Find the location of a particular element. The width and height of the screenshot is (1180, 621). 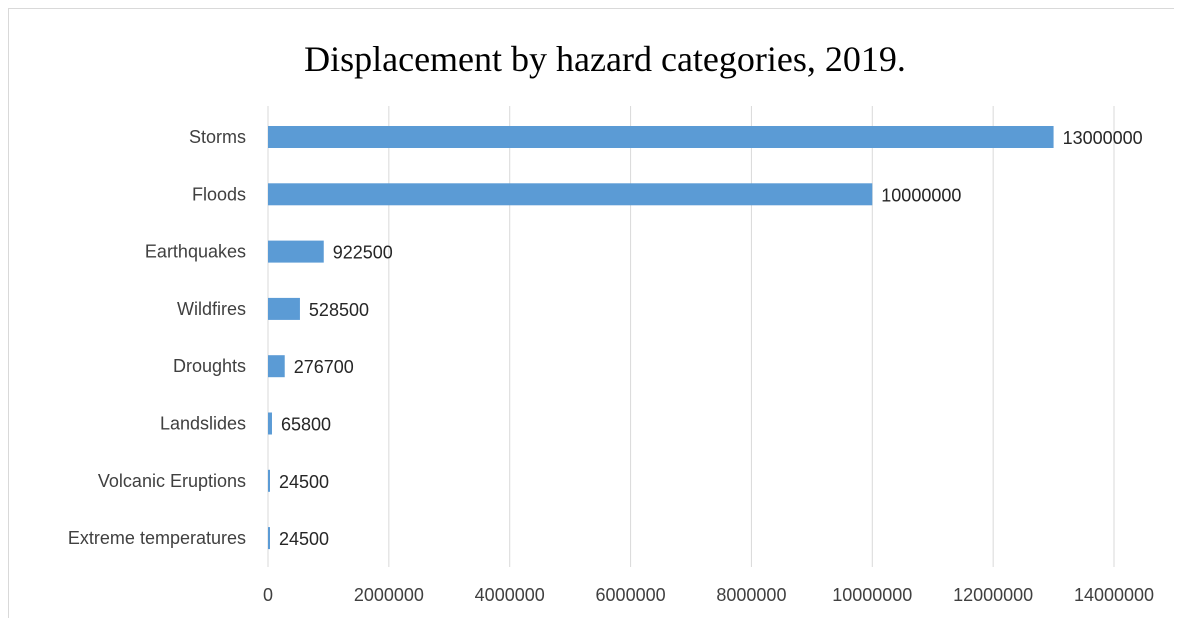

category-label: Volcanic Eruptions is located at coordinates (172, 481).